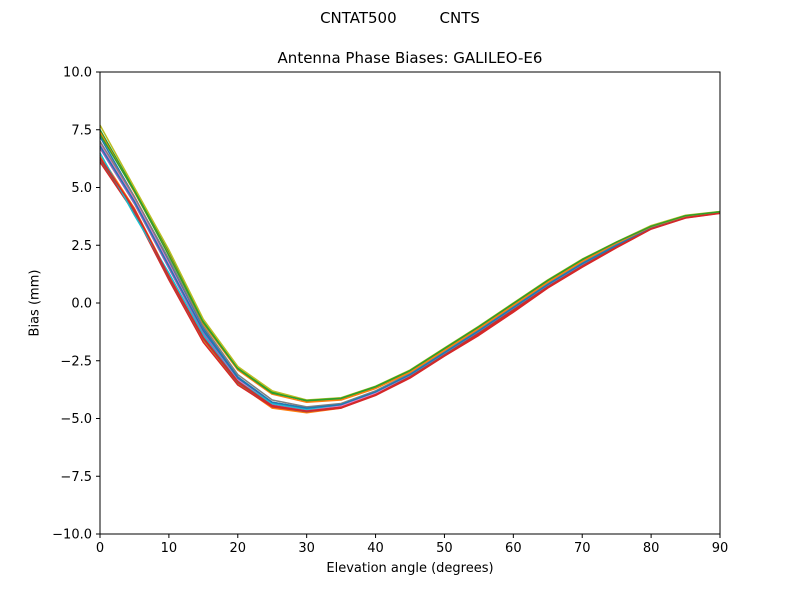  What do you see at coordinates (238, 548) in the screenshot?
I see `x-tick-label: 20` at bounding box center [238, 548].